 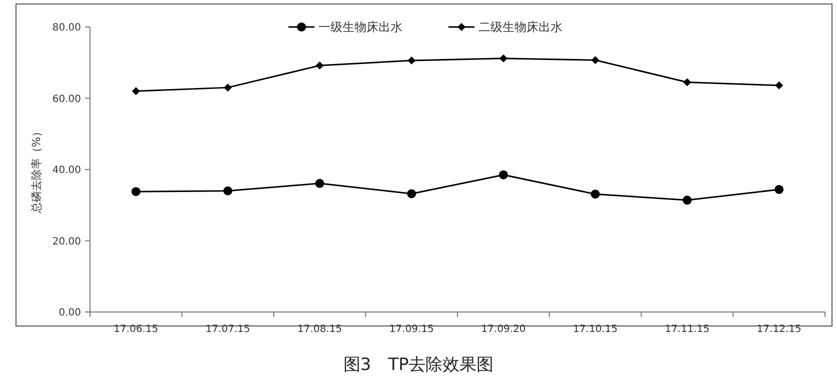 I want to click on x-tick-label: 17.10.15, so click(x=595, y=329).